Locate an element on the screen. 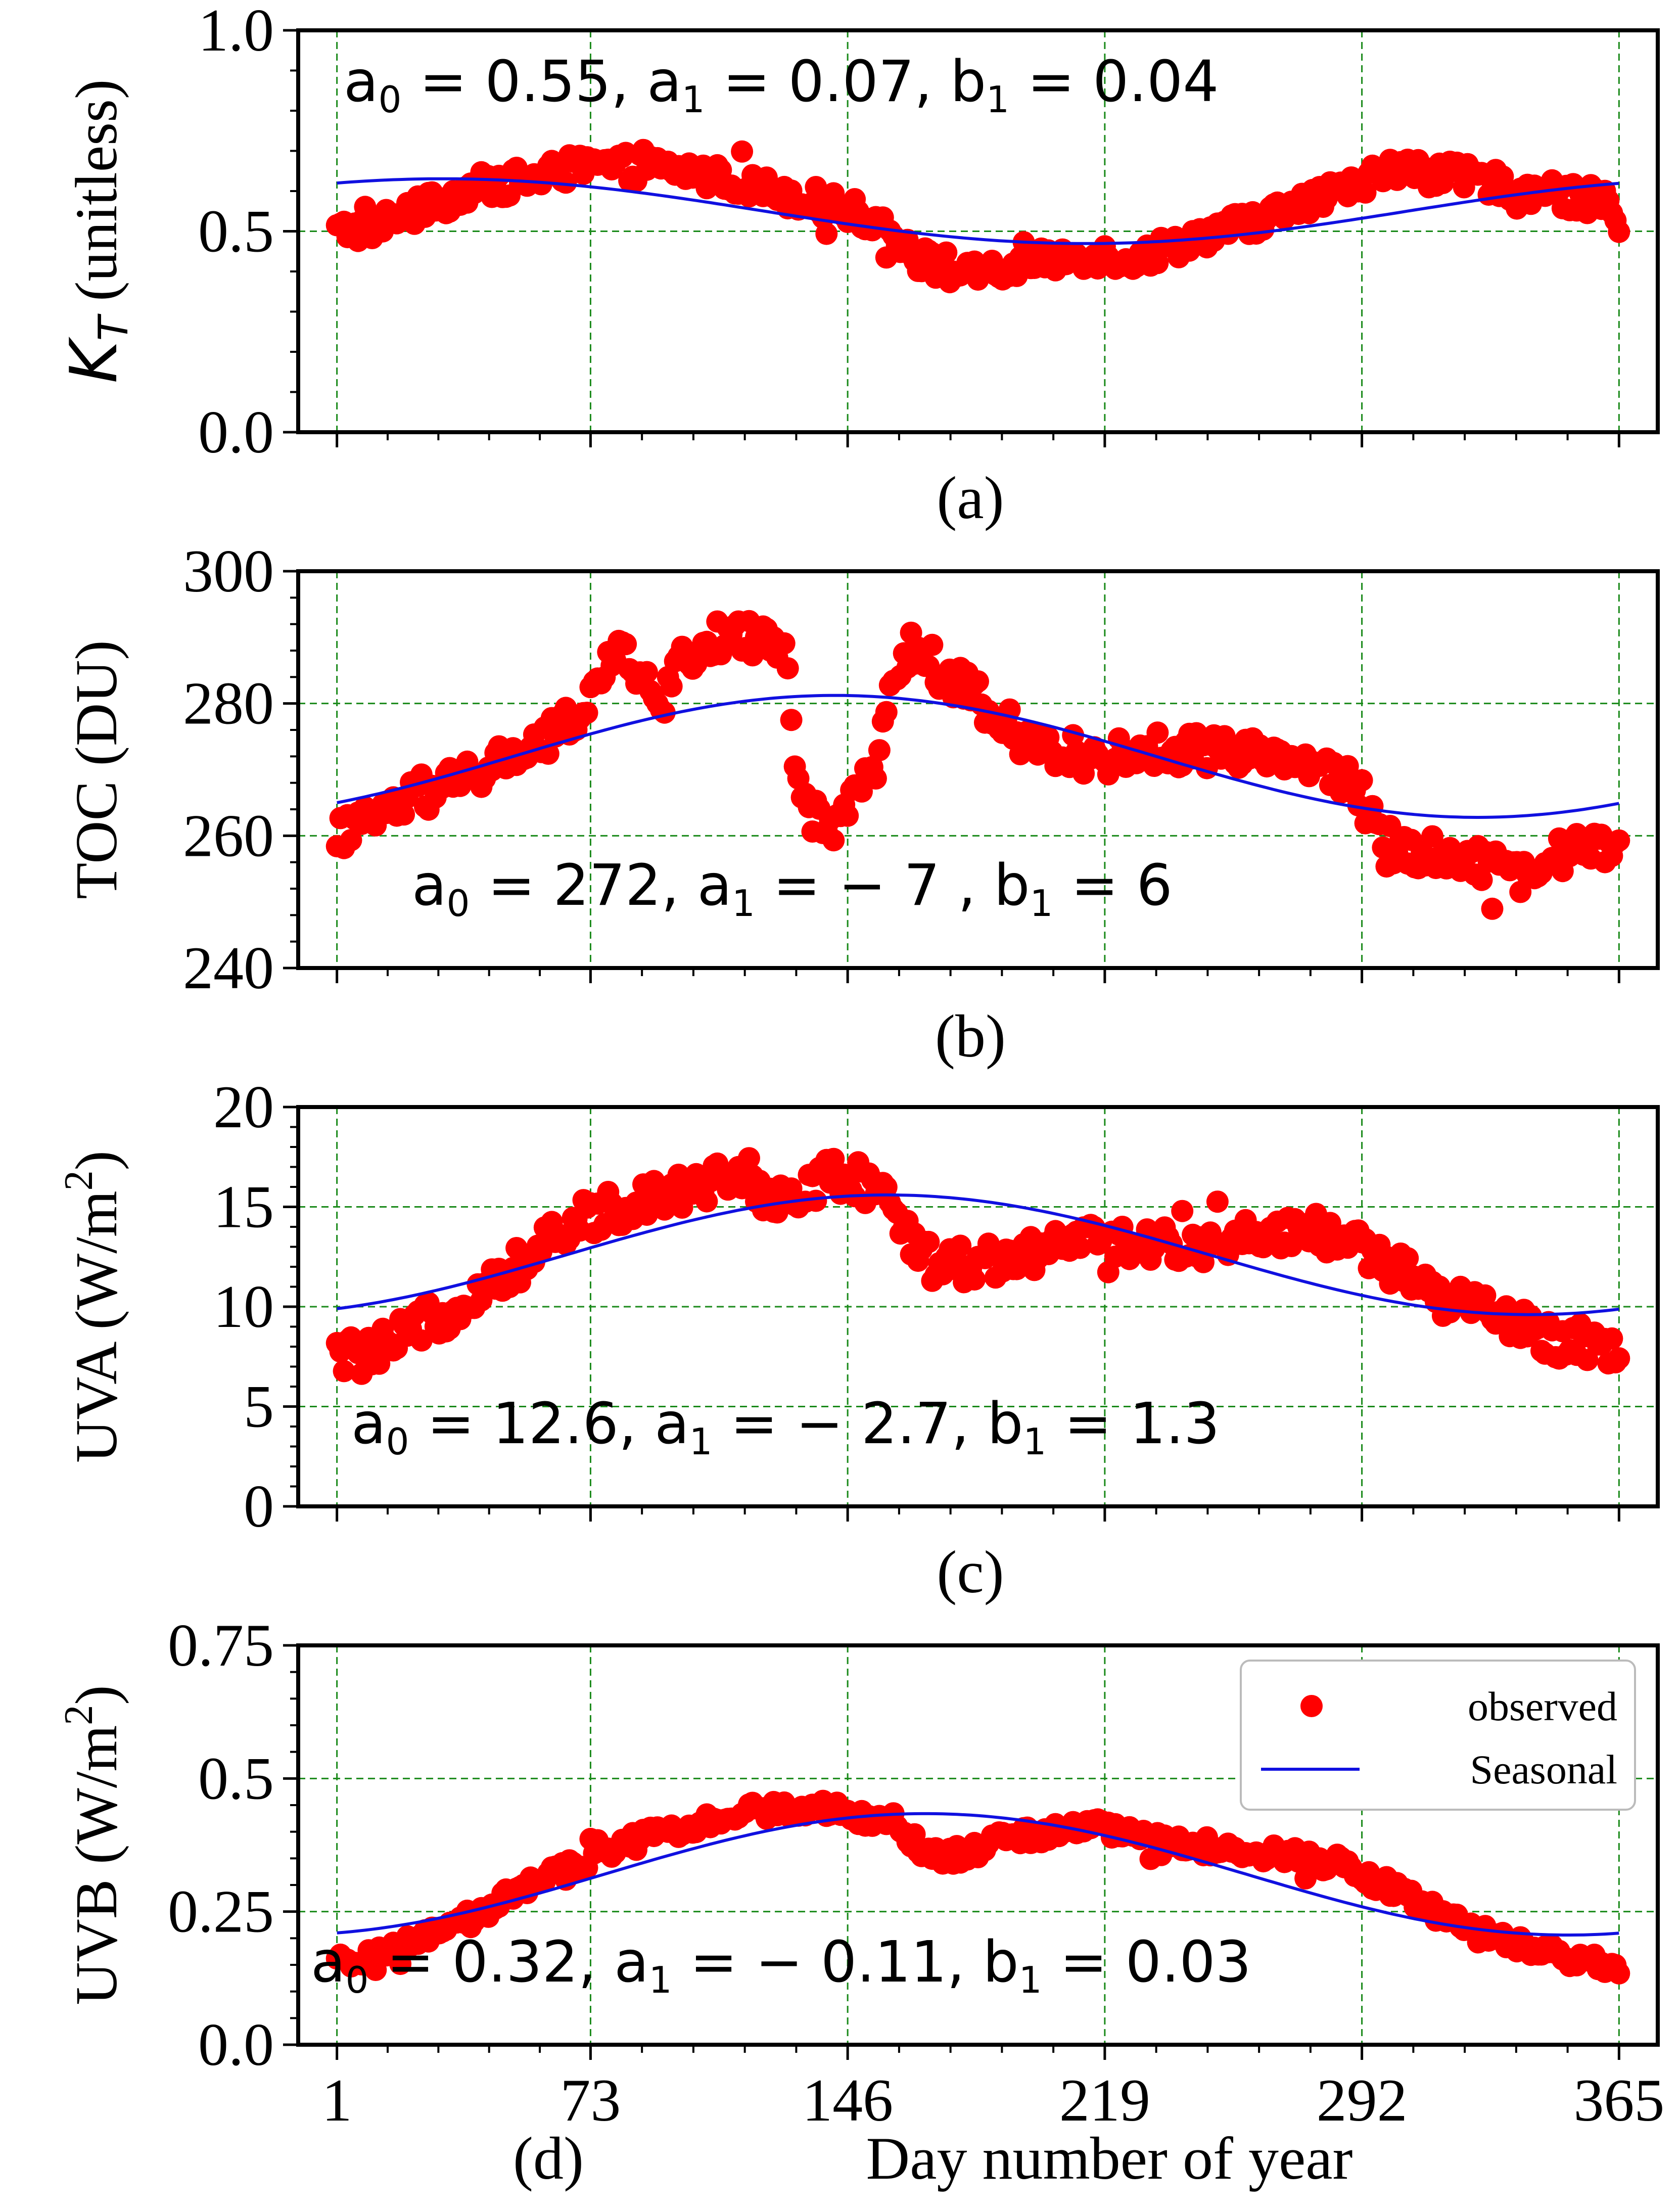 This screenshot has height=2208, width=1680. y-axis-label: TOC (DU) is located at coordinates (96, 769).